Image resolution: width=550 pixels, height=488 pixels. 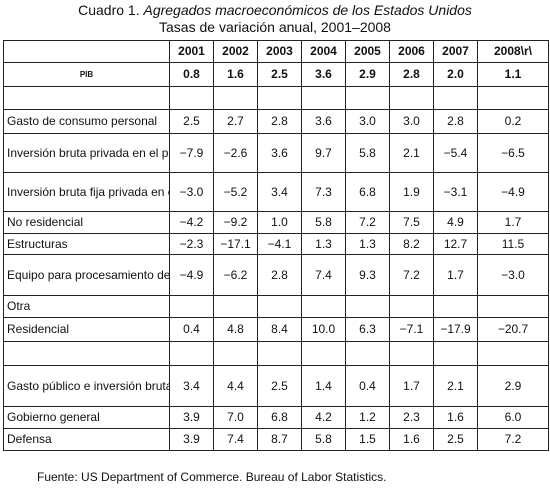 I want to click on table-cell: 6.0, so click(x=513, y=417).